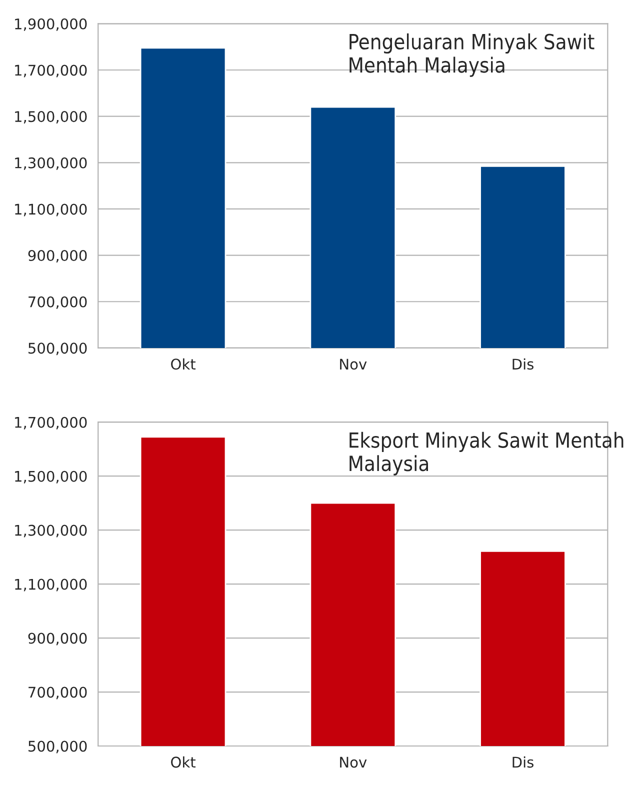 Image resolution: width=633 pixels, height=789 pixels. Describe the element at coordinates (487, 454) in the screenshot. I see `text: Eksport Minyak Sawit Mentah Malaysia` at that location.